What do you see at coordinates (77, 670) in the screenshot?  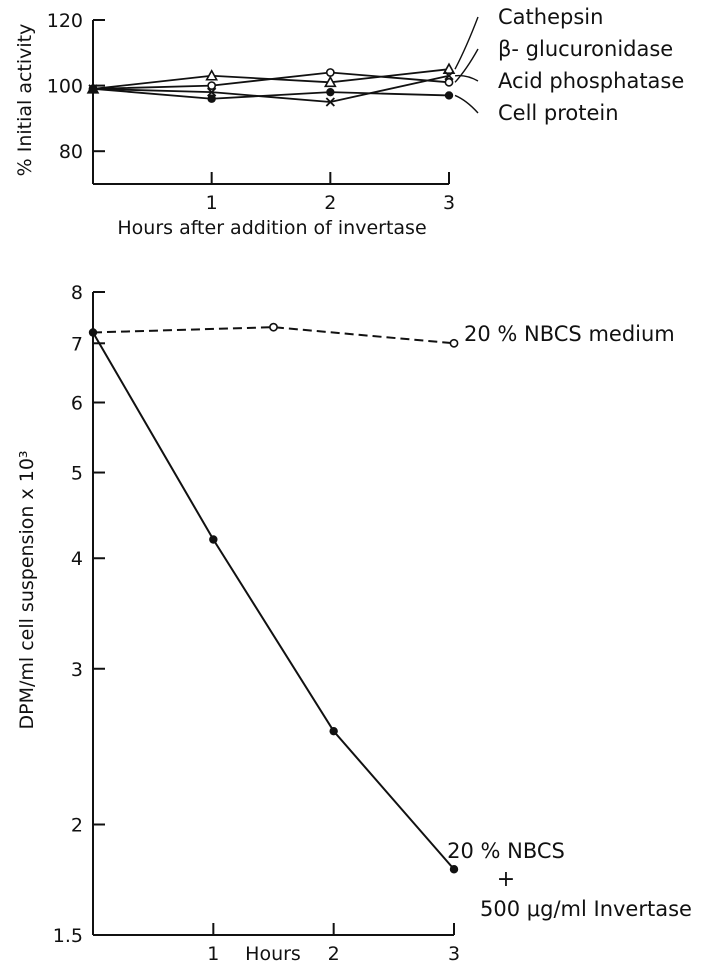 I see `dpm-y-tick-label: 3` at bounding box center [77, 670].